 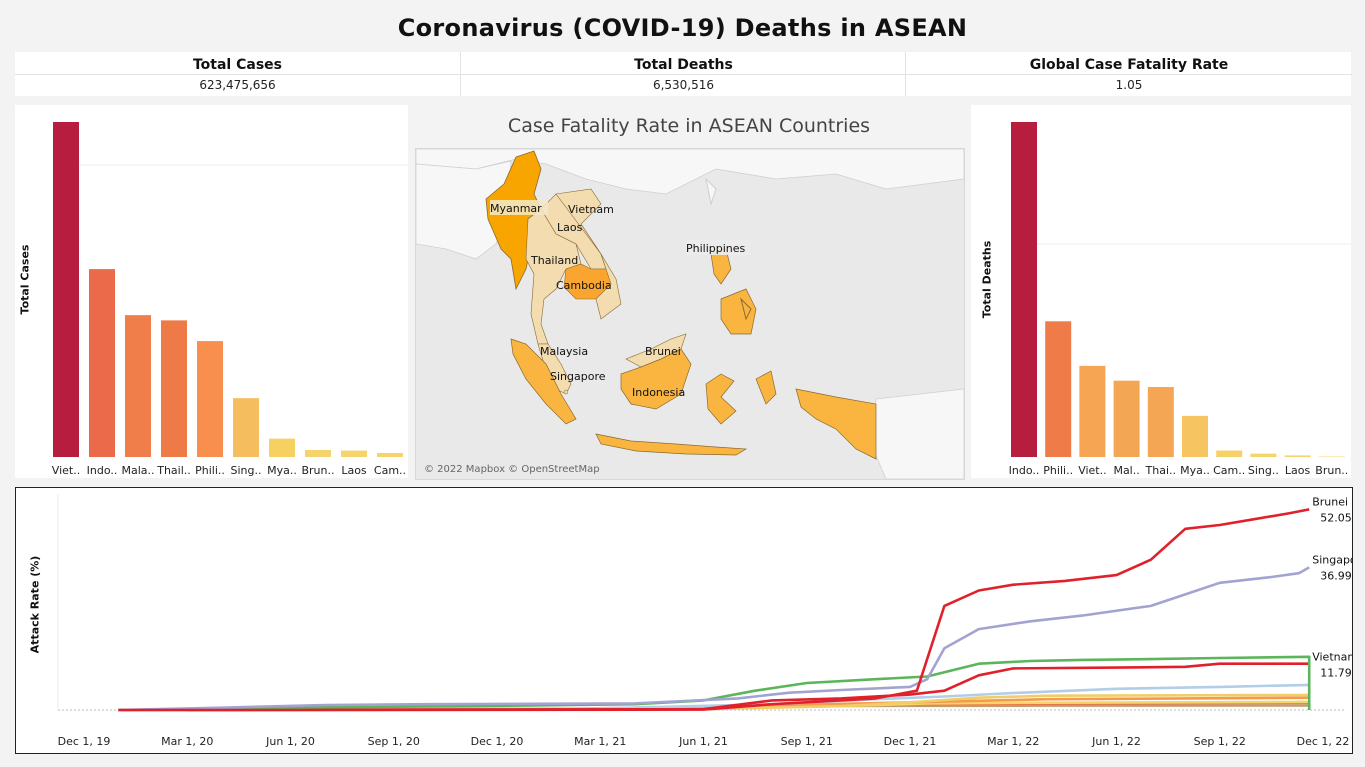 I want to click on bar-label-4: Phili.., so click(x=210, y=470).